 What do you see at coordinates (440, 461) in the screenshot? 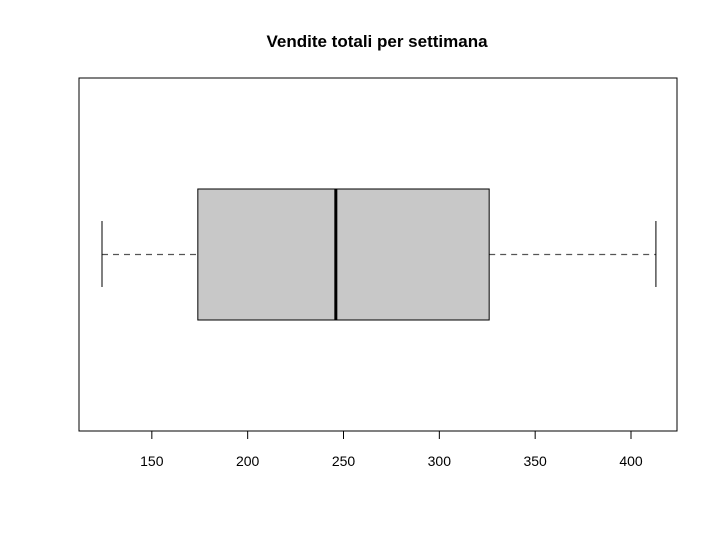
I see `x-tick-label: 300` at bounding box center [440, 461].